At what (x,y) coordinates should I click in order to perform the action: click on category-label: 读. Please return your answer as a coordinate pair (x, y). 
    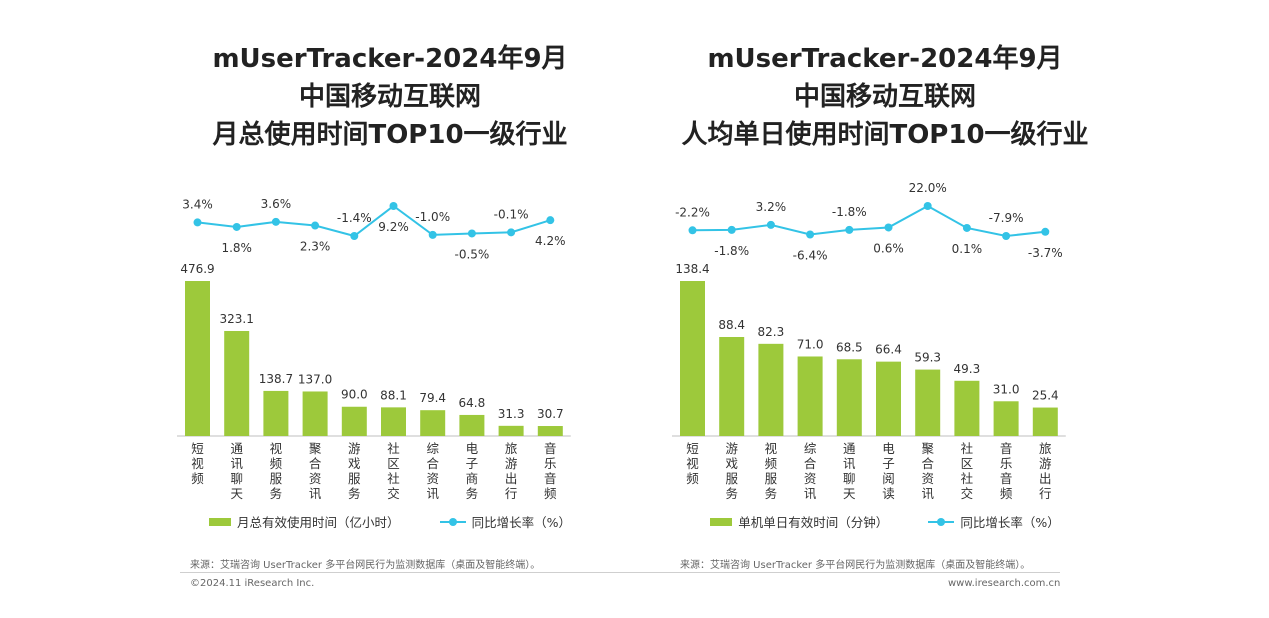
    Looking at the image, I should click on (888, 493).